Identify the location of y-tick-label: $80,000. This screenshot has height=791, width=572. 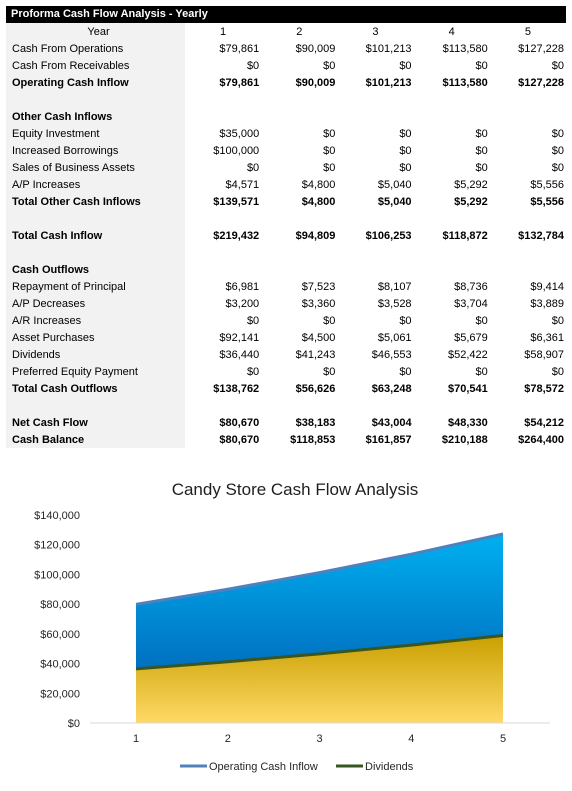
(60, 605).